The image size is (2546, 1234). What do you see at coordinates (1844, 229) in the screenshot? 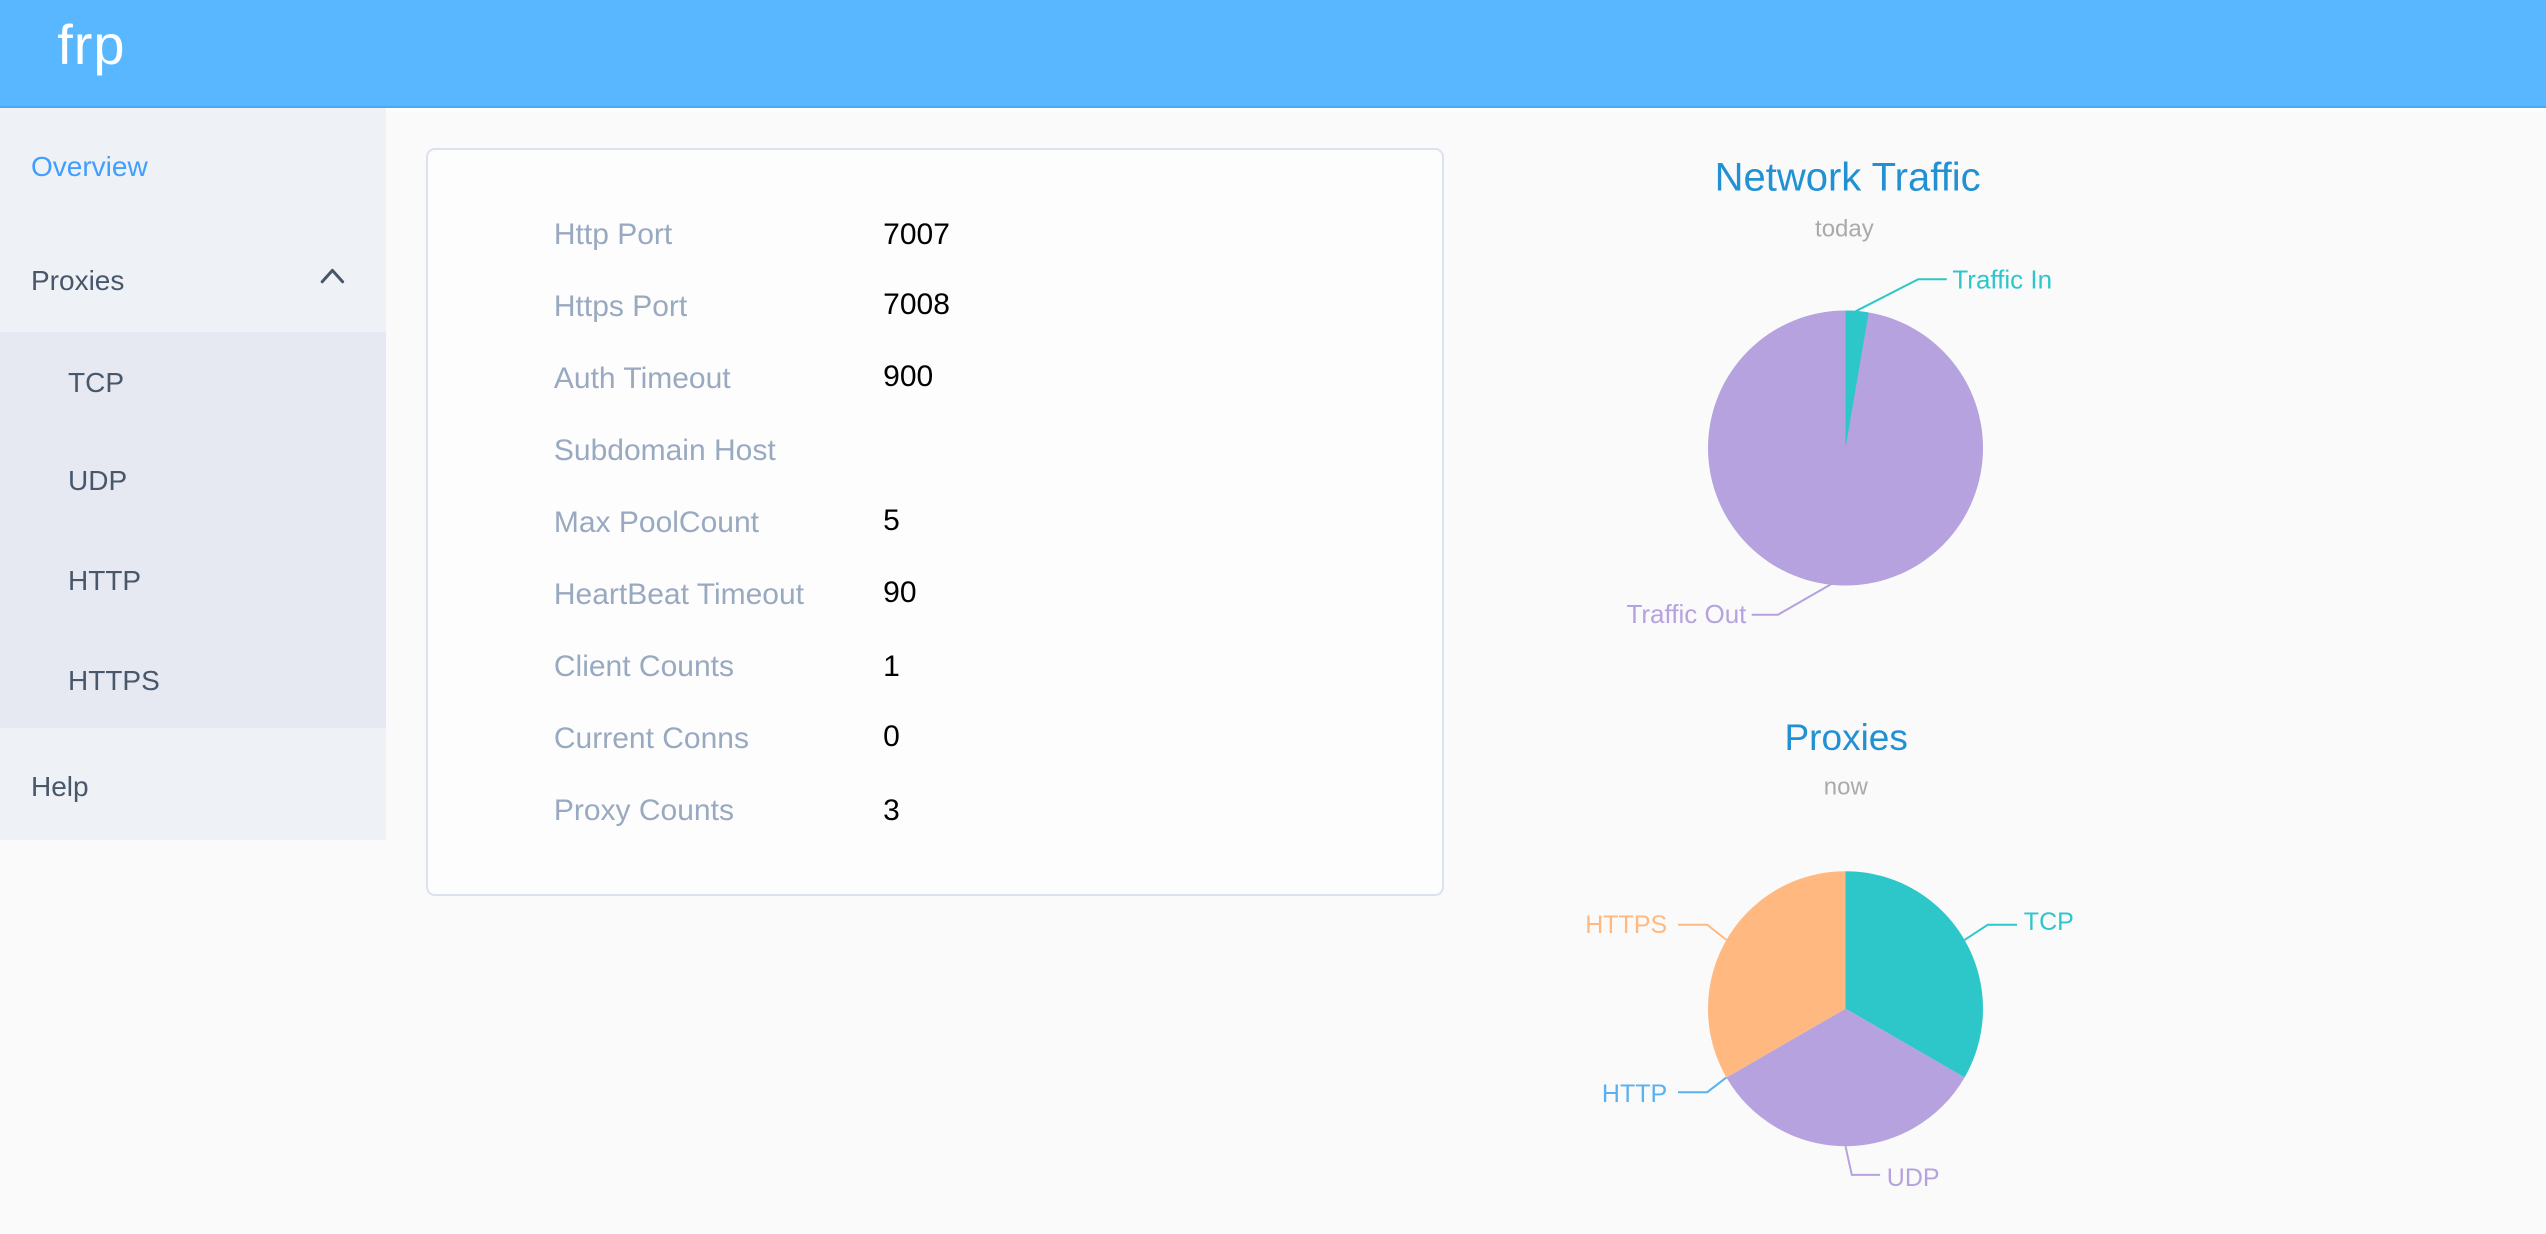
I see `svg-text: today` at bounding box center [1844, 229].